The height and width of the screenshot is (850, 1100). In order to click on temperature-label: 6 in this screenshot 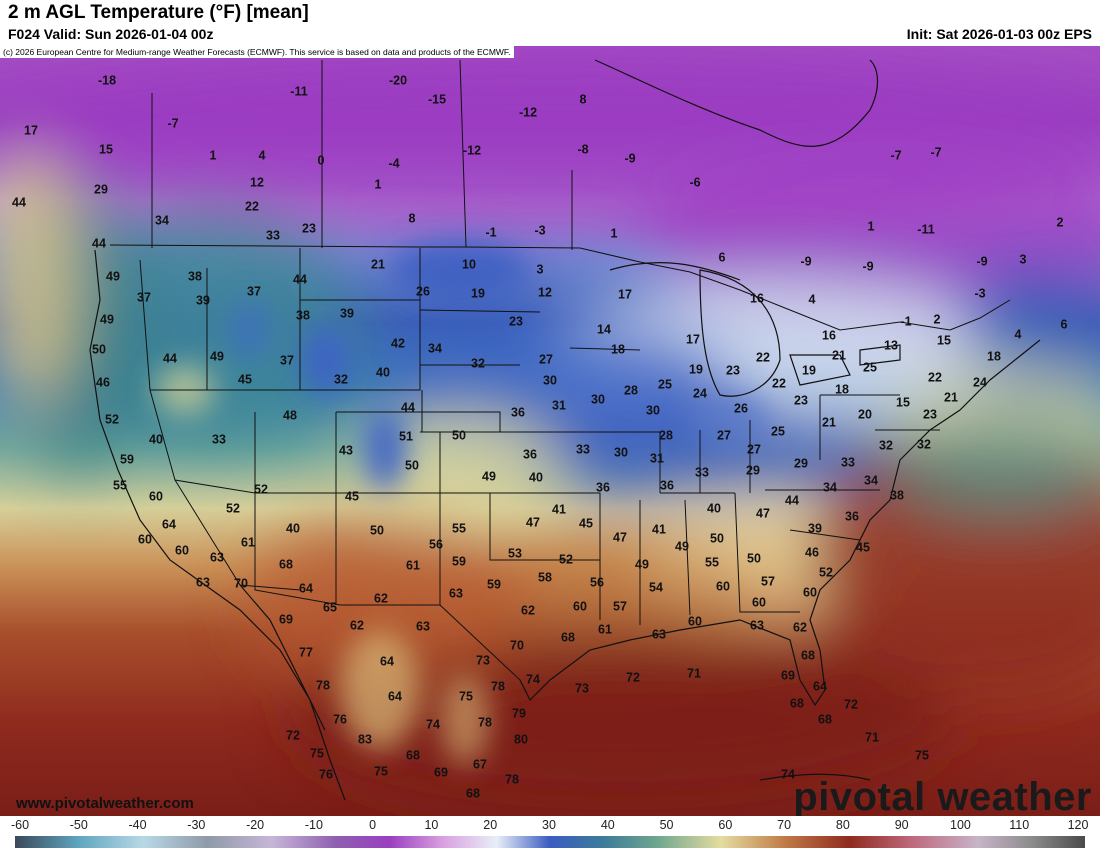, I will do `click(722, 257)`.